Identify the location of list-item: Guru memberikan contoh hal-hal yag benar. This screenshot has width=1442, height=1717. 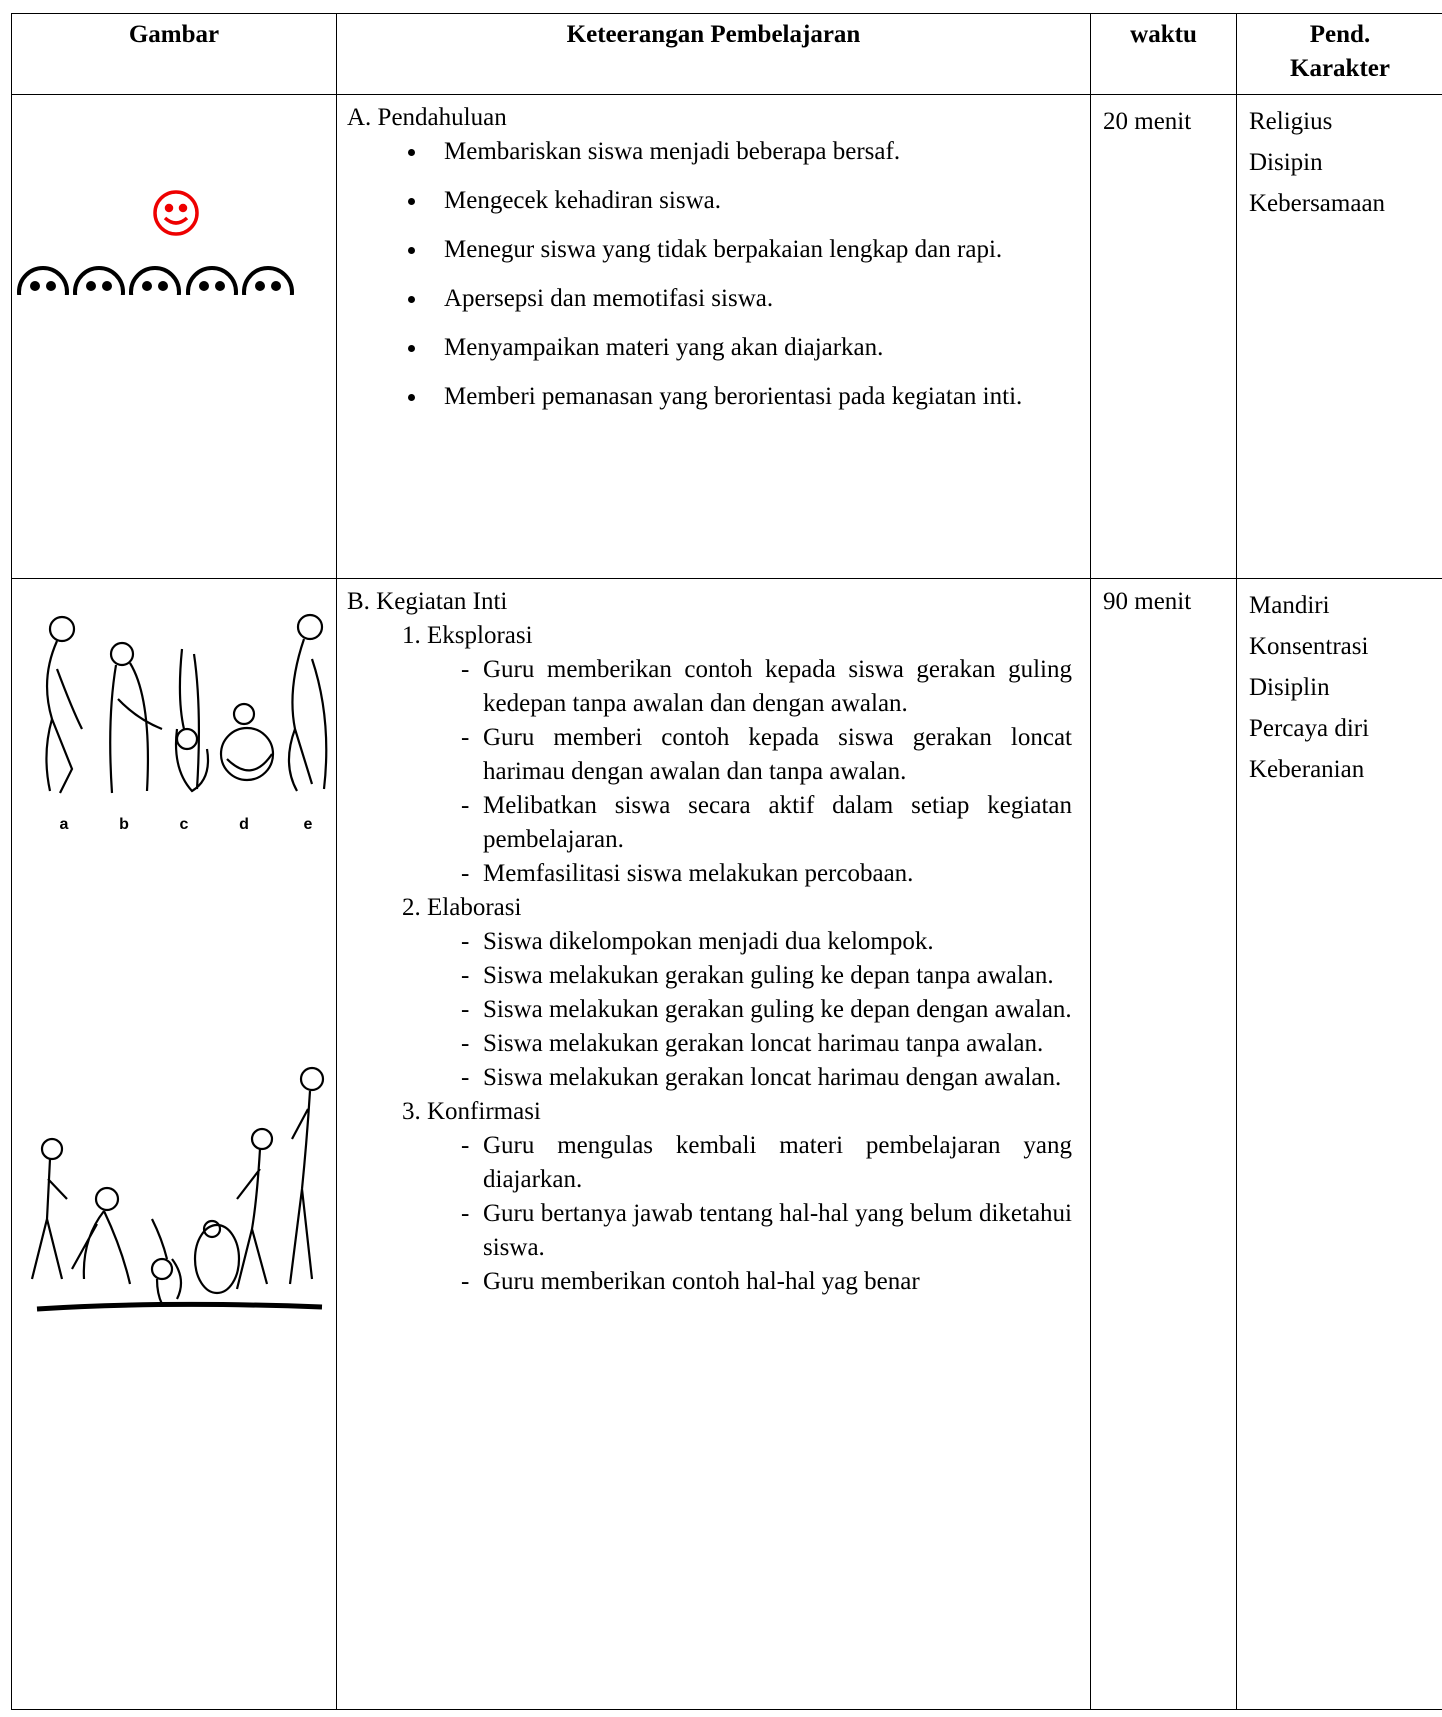
(709, 1282).